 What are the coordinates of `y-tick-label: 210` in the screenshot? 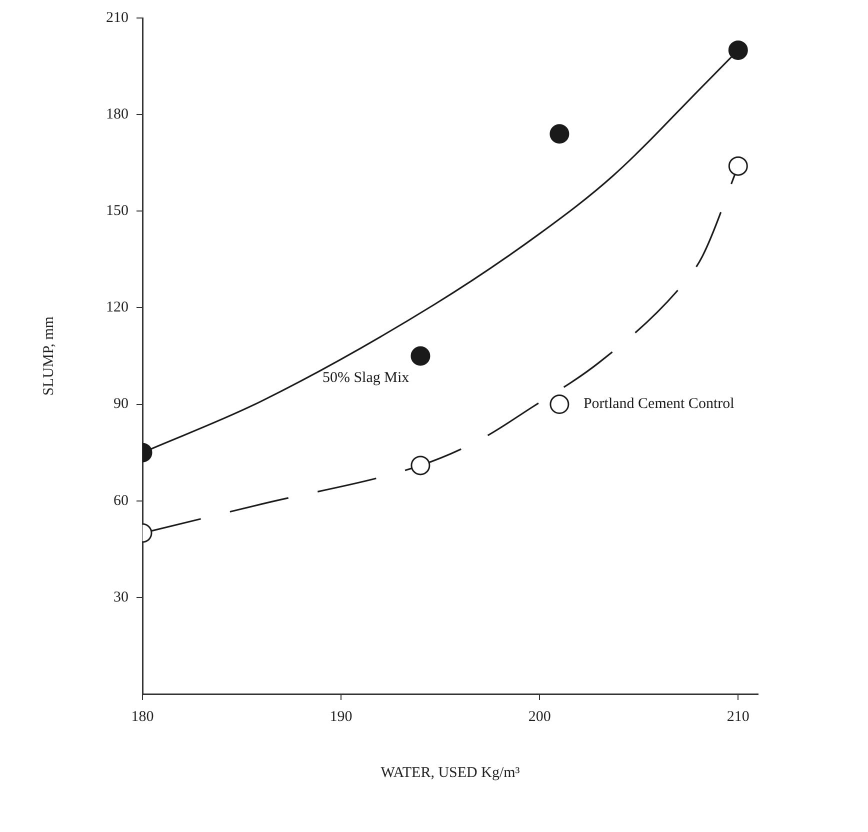 It's located at (117, 18).